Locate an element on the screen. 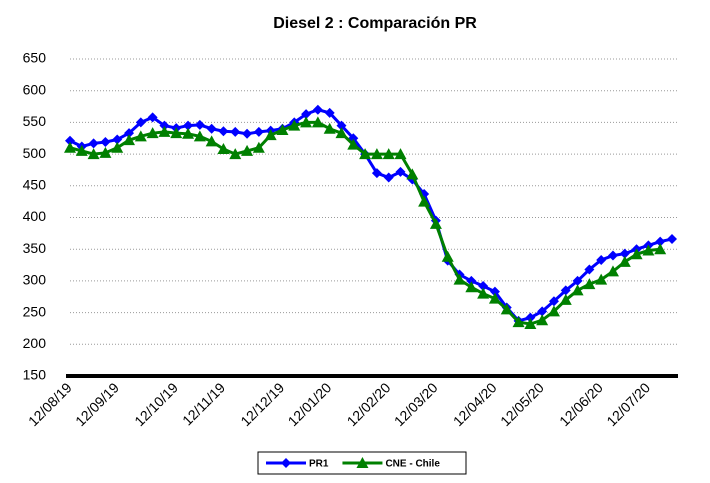 The width and height of the screenshot is (710, 483). x-tick-label: 12/08/19 is located at coordinates (50, 404).